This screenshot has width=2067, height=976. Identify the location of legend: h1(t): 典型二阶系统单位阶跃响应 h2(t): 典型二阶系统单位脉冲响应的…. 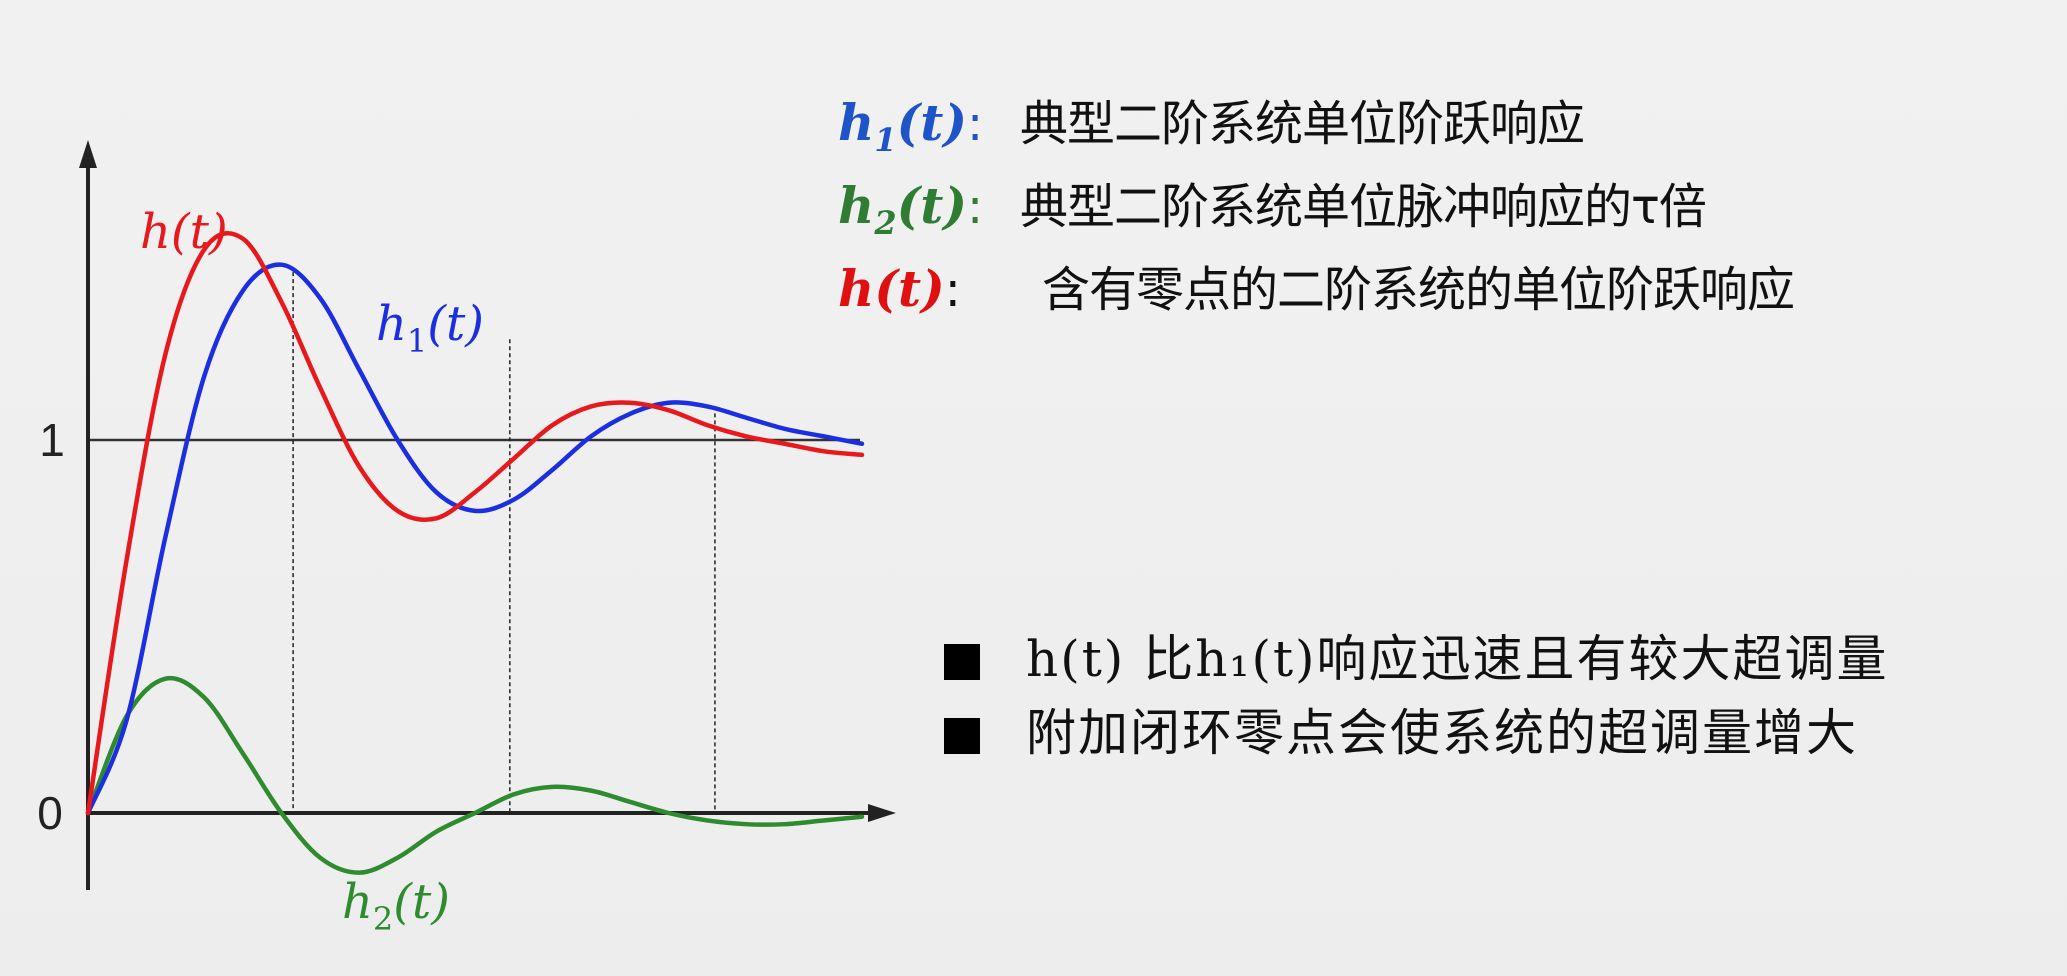
(1316, 206).